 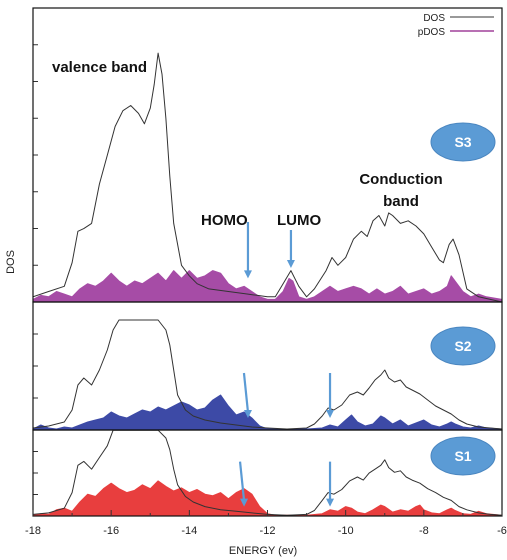 What do you see at coordinates (99, 67) in the screenshot?
I see `valence-band-label: valence band` at bounding box center [99, 67].